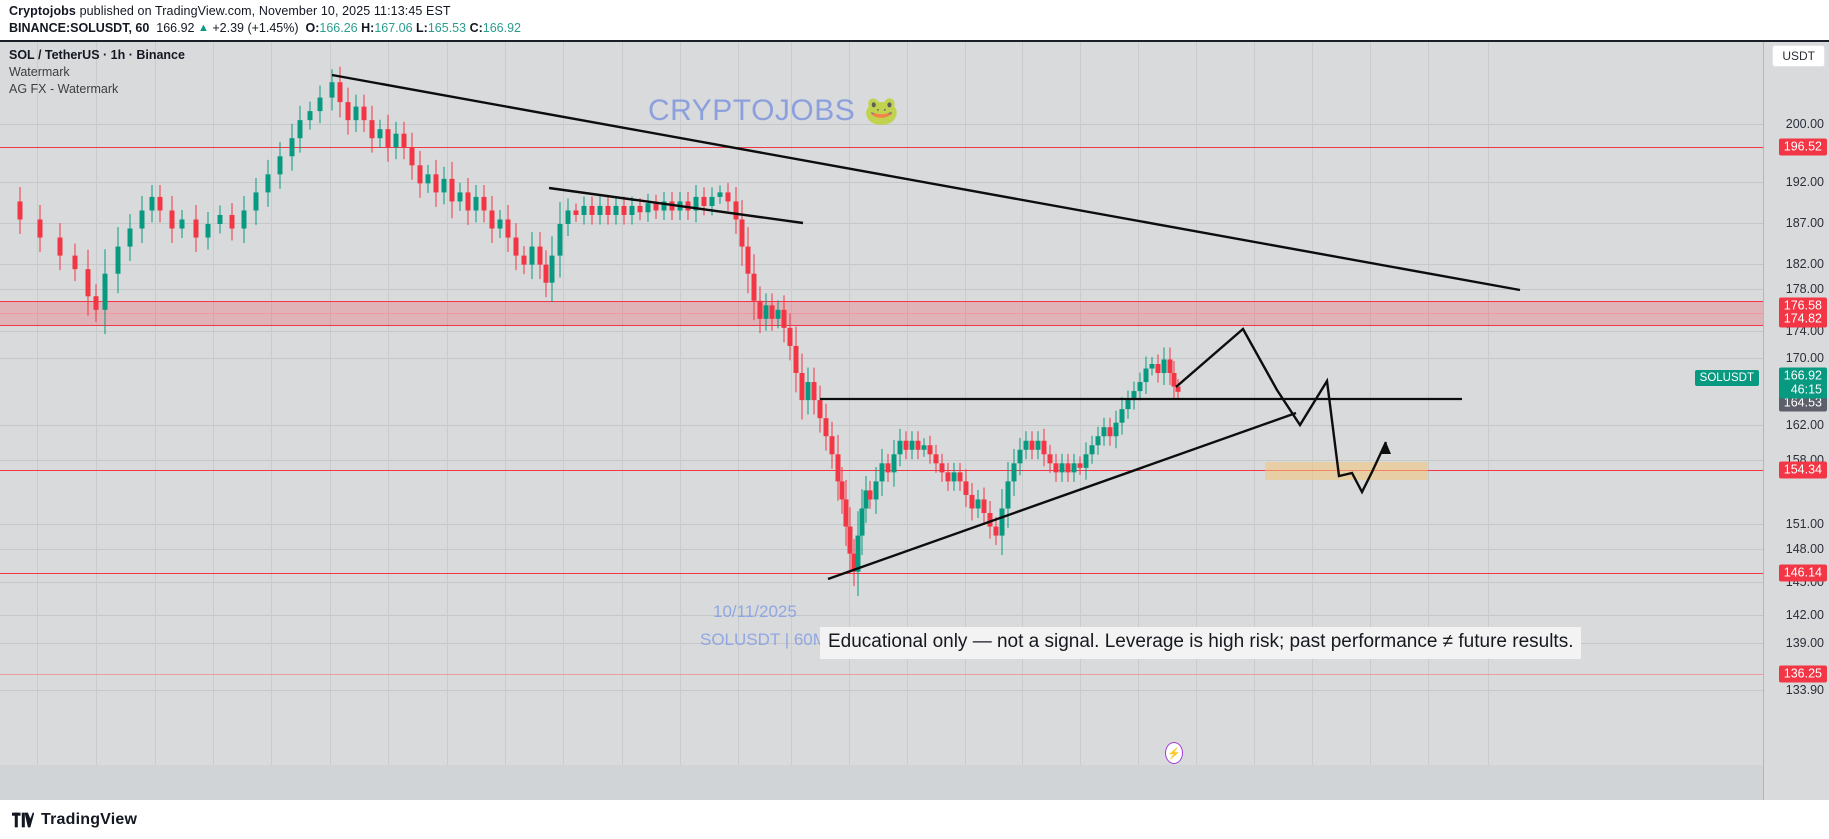 This screenshot has width=1829, height=839. Describe the element at coordinates (501, 28) in the screenshot. I see `close-value: 166.92` at that location.